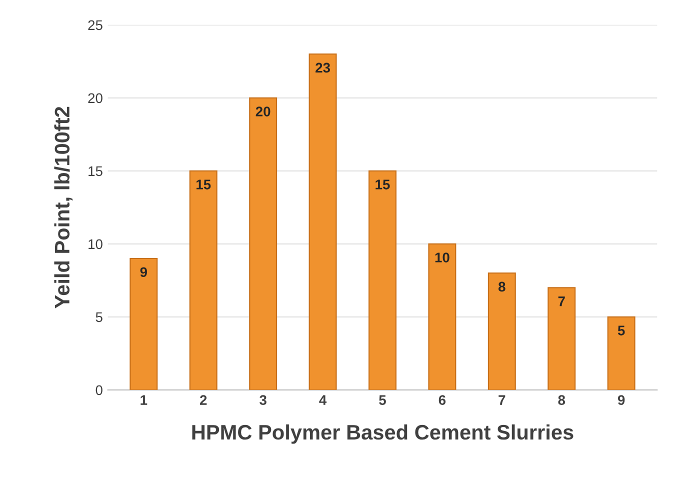 This screenshot has height=479, width=674. Describe the element at coordinates (621, 331) in the screenshot. I see `data-label: 5` at that location.